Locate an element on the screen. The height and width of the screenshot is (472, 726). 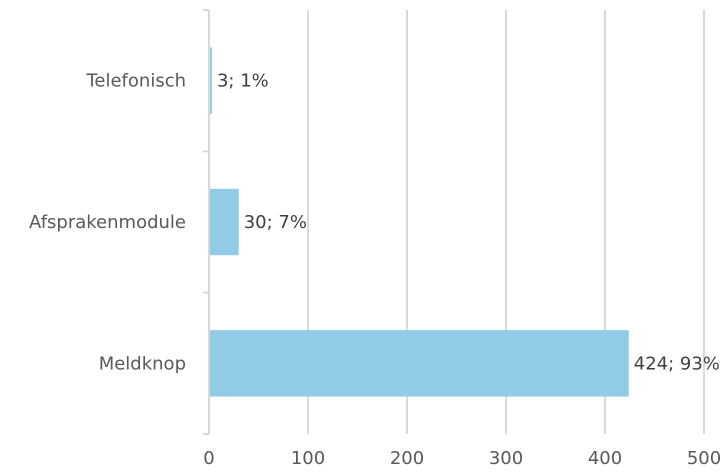
bar-meldknop is located at coordinates (419, 363).